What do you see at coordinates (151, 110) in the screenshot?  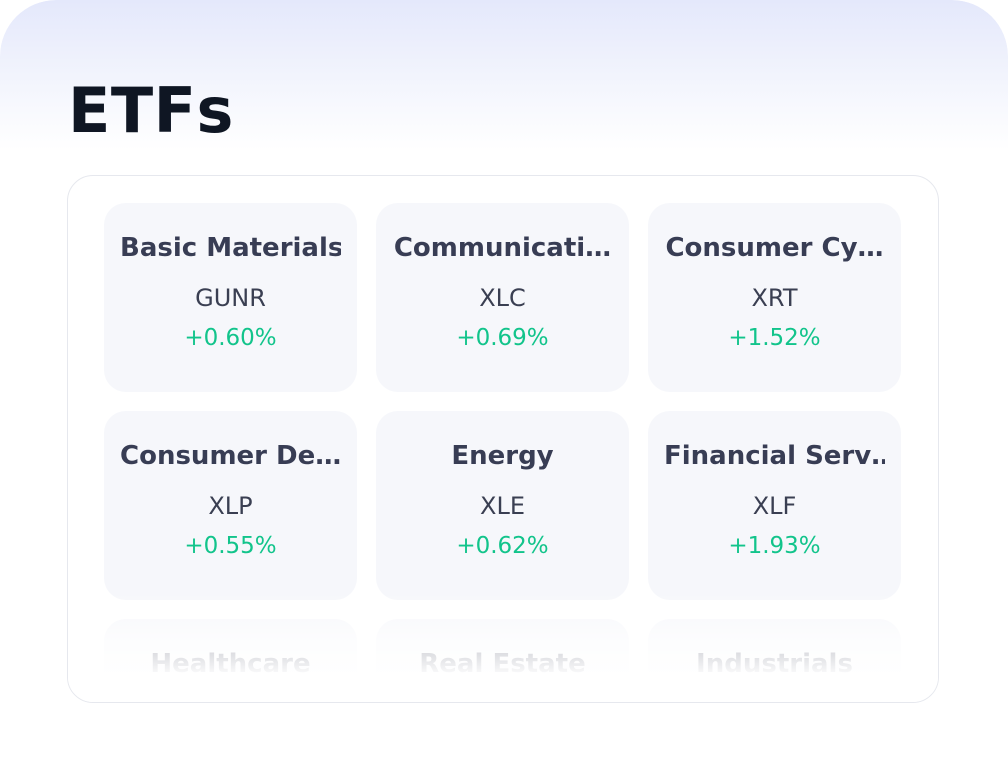 I see `page-title: ETFs` at bounding box center [151, 110].